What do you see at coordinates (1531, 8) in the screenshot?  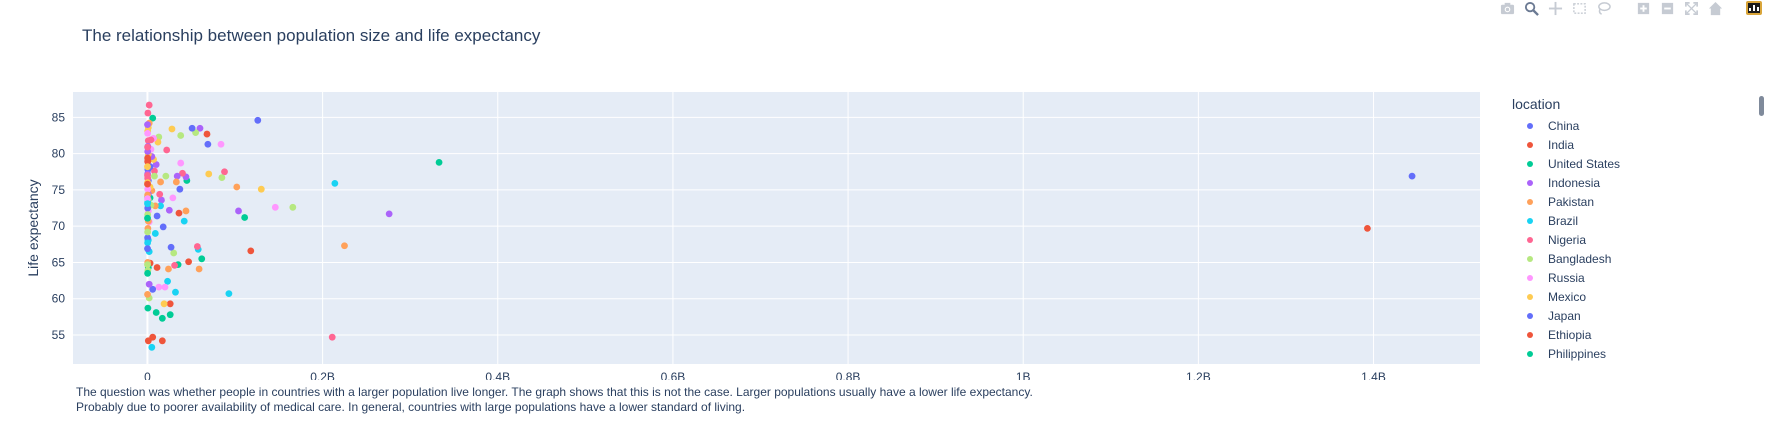 I see `zoom-icon` at bounding box center [1531, 8].